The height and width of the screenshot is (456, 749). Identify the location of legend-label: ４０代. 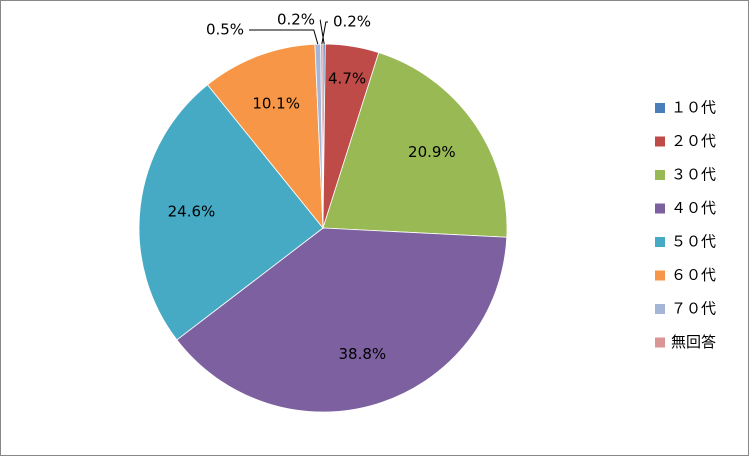
(693, 208).